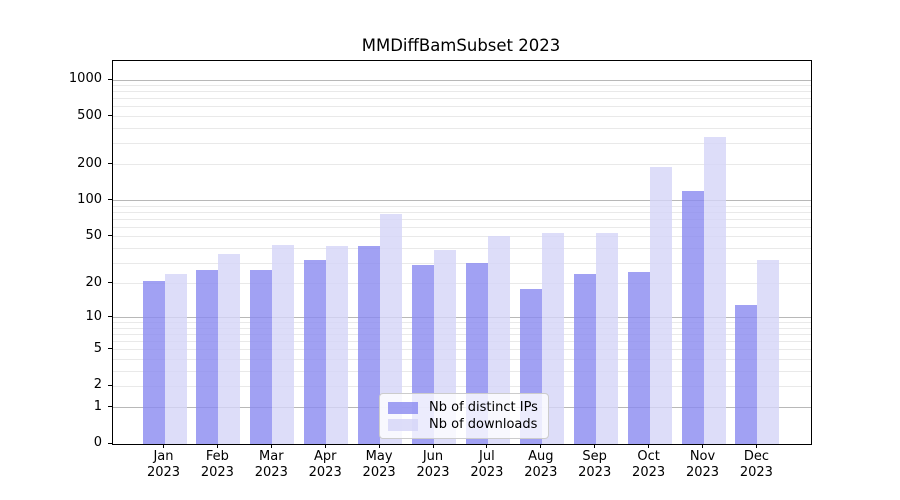 The width and height of the screenshot is (900, 500). Describe the element at coordinates (89, 163) in the screenshot. I see `y-tick-label: 200` at that location.